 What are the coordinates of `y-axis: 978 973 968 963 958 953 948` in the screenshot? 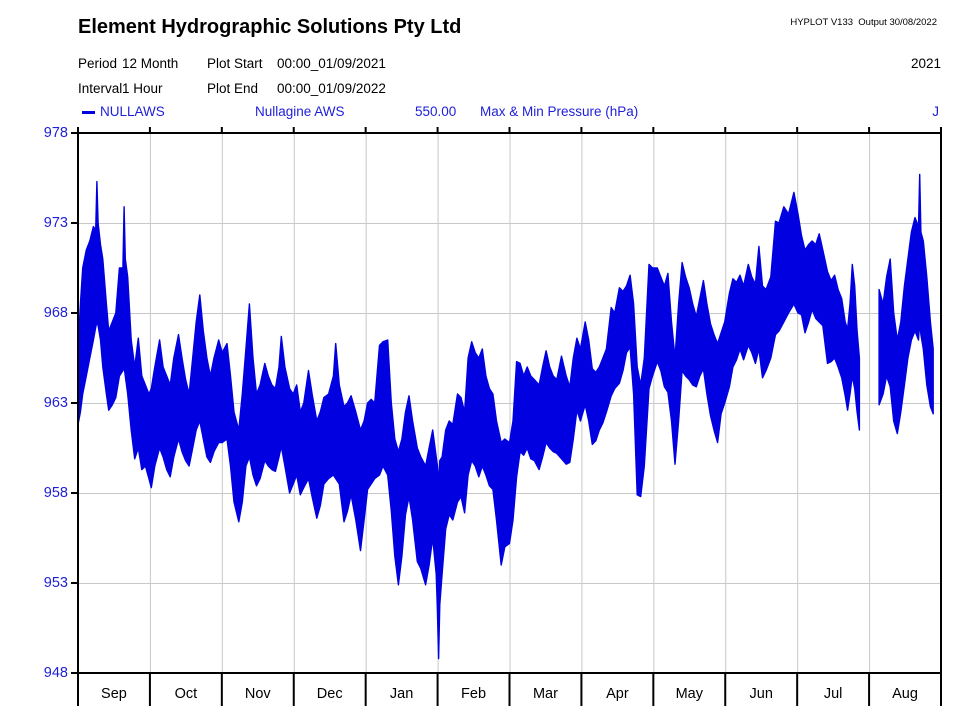 It's located at (61, 403).